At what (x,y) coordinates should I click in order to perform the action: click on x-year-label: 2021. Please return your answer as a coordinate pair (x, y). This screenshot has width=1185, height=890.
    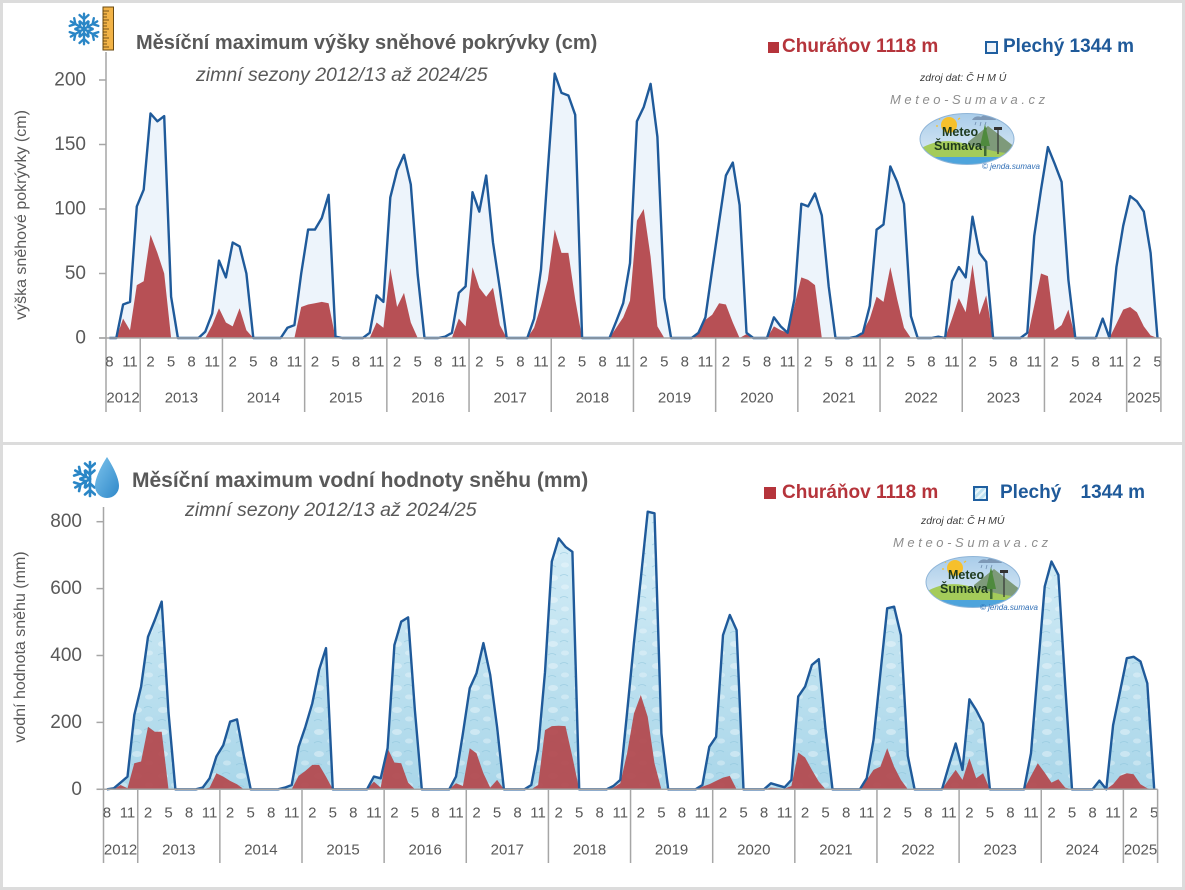
    Looking at the image, I should click on (835, 850).